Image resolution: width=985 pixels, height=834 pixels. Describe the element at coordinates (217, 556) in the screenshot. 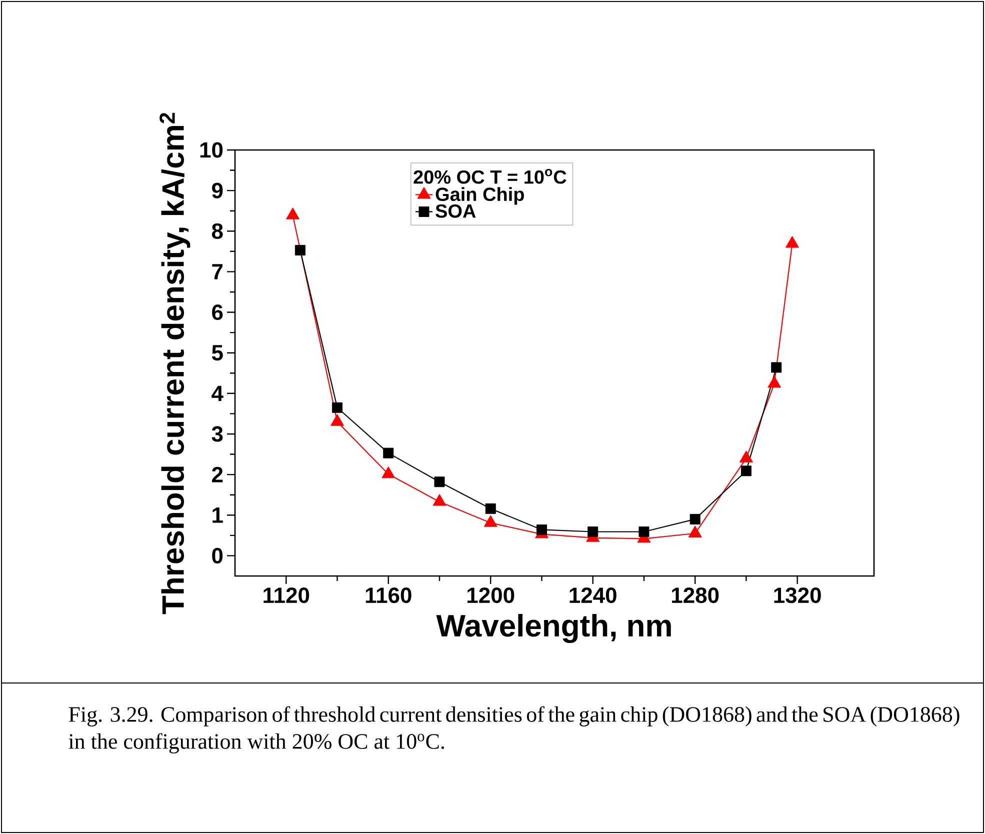

I see `y-tick-label: 0` at that location.